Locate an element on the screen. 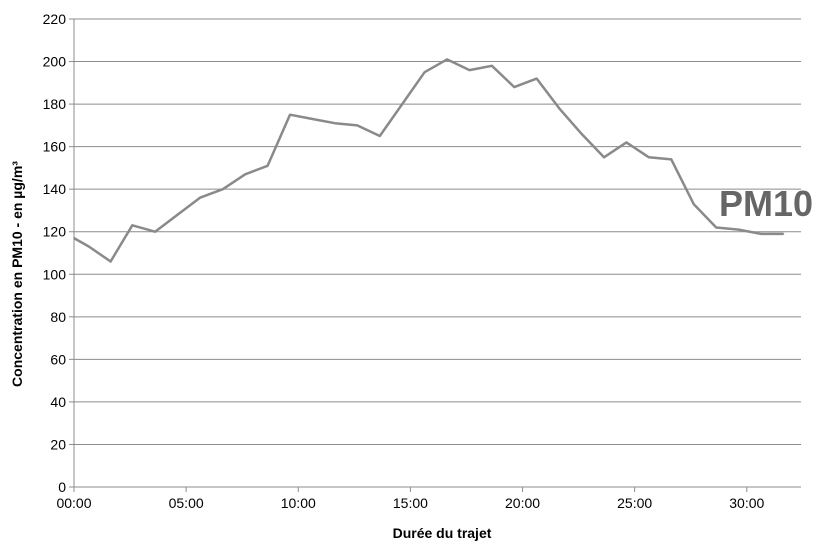  x-tick-labels: 00:00 05:00 10:00 15:00 20:00 25:00 30:00 is located at coordinates (410, 499).